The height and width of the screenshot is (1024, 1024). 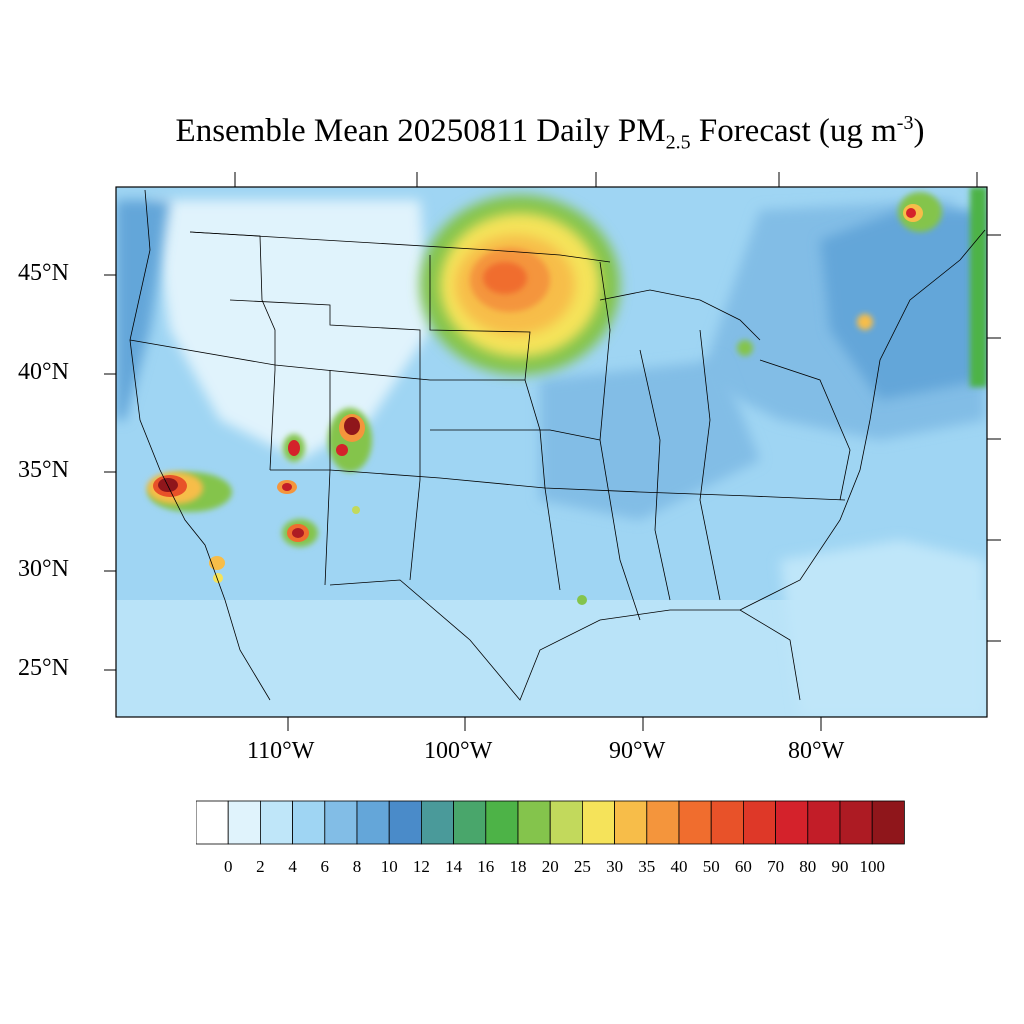 What do you see at coordinates (840, 866) in the screenshot?
I see `colorbar-label: 90` at bounding box center [840, 866].